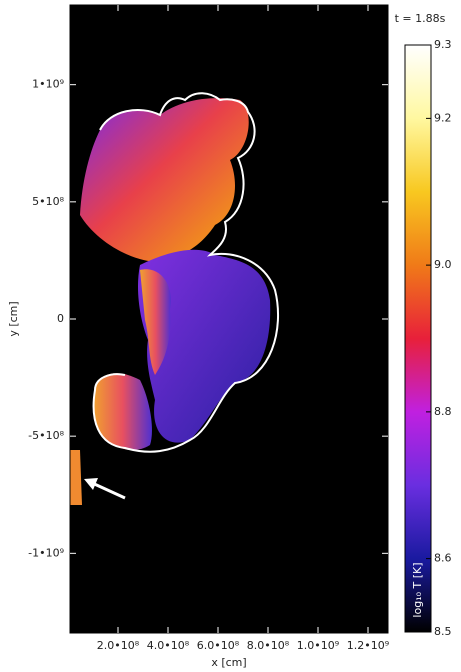 Image resolution: width=461 pixels, height=672 pixels. What do you see at coordinates (443, 44) in the screenshot?
I see `colorbar-tick-label: 9.3` at bounding box center [443, 44].